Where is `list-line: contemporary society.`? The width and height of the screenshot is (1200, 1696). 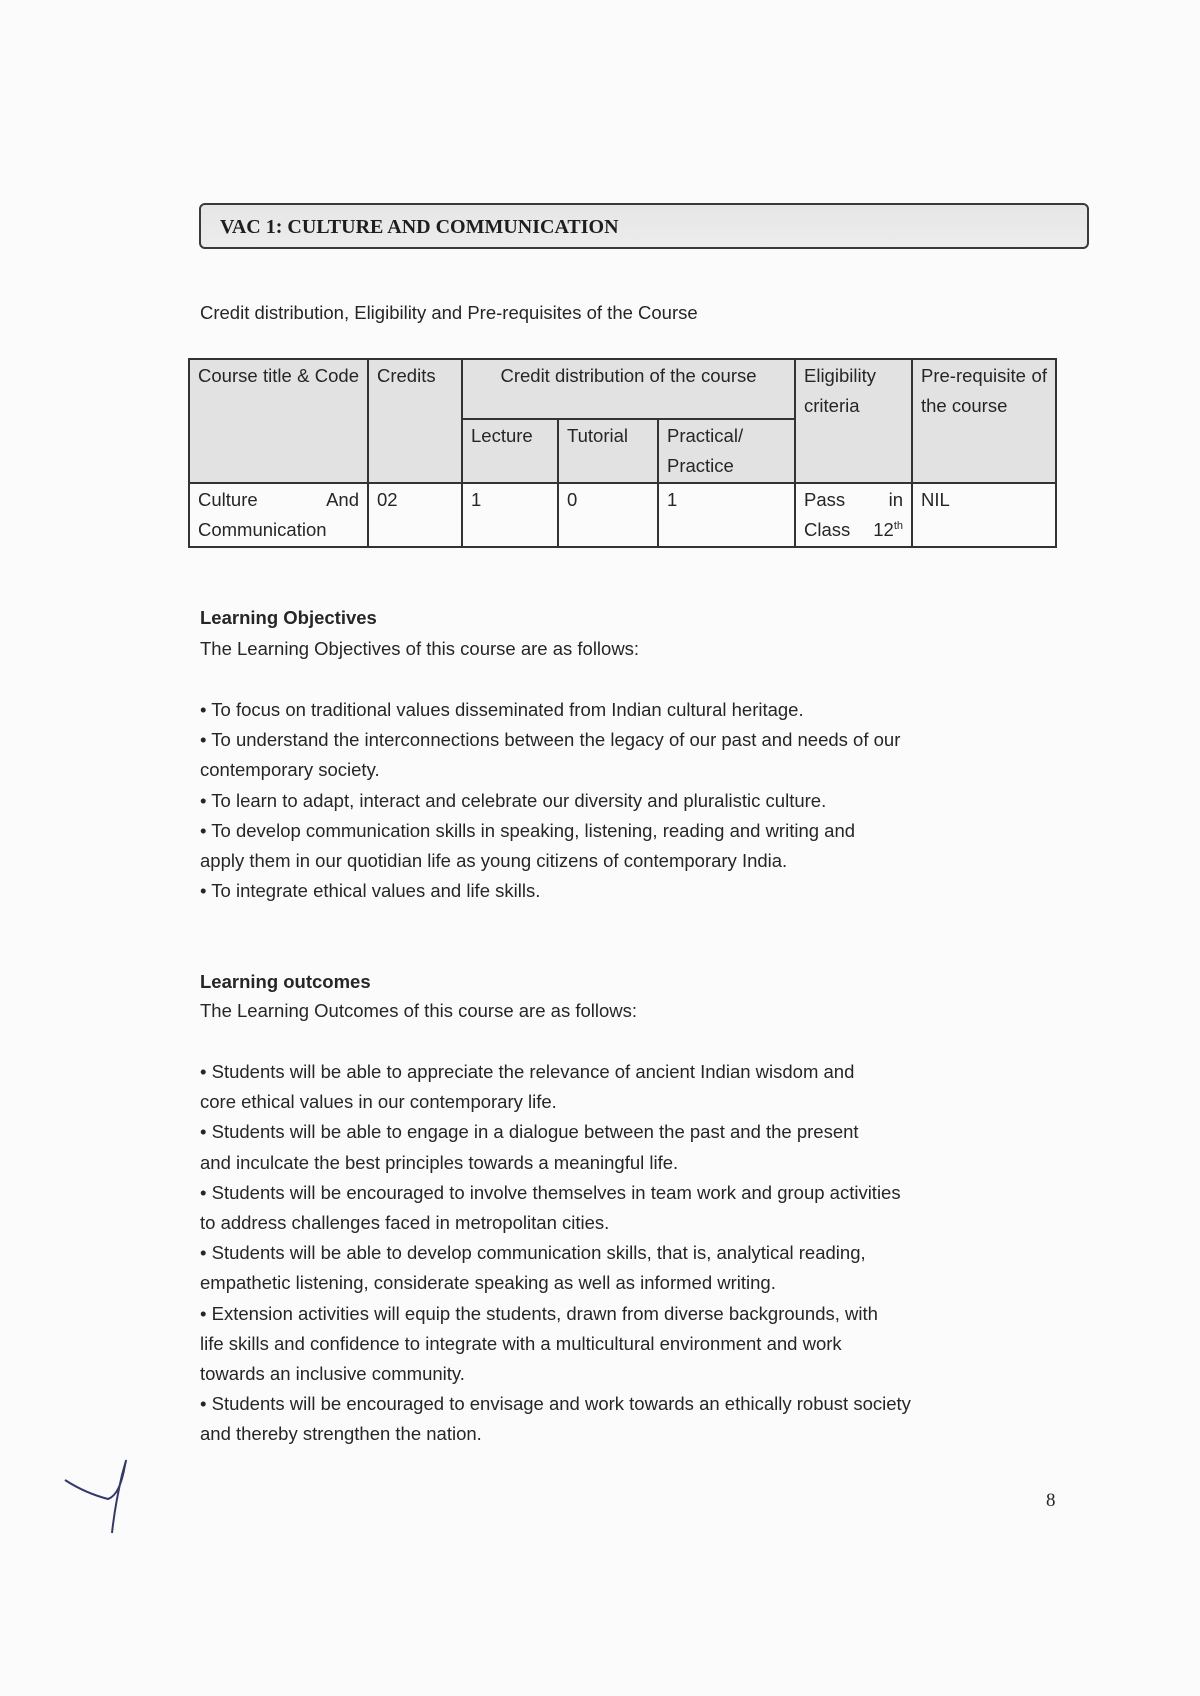
list-line: contemporary society. is located at coordinates (290, 770).